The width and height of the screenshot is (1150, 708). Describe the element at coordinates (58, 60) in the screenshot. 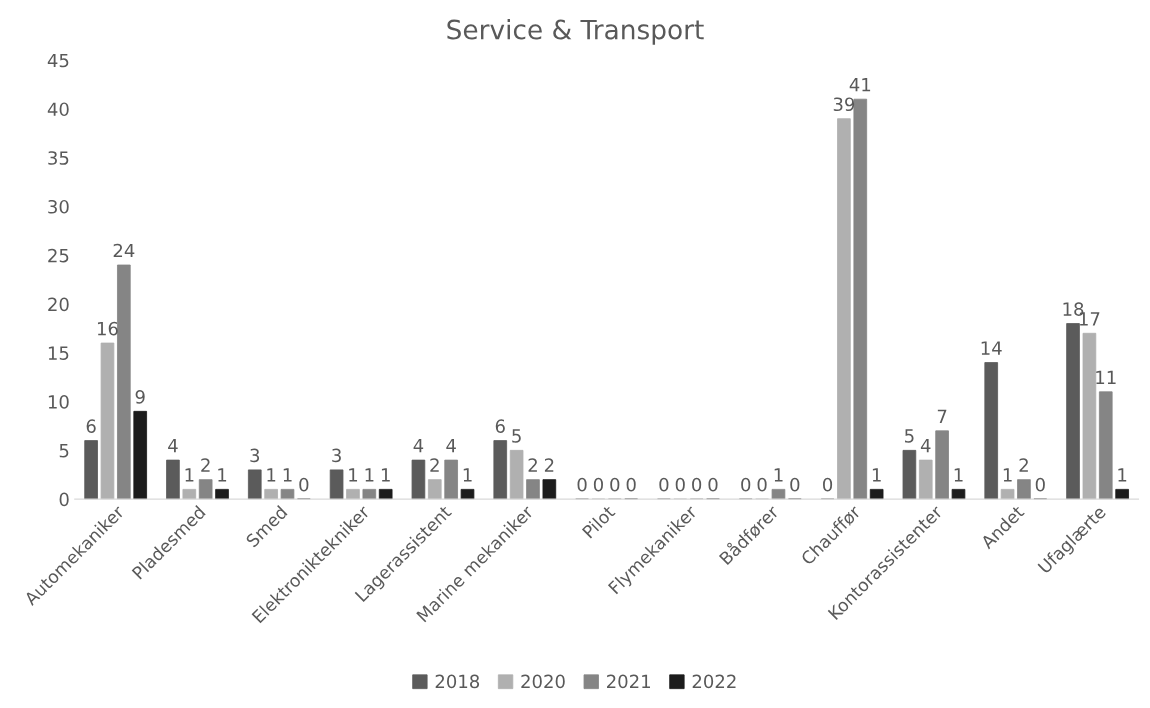

I see `y-tick-label: 45` at that location.